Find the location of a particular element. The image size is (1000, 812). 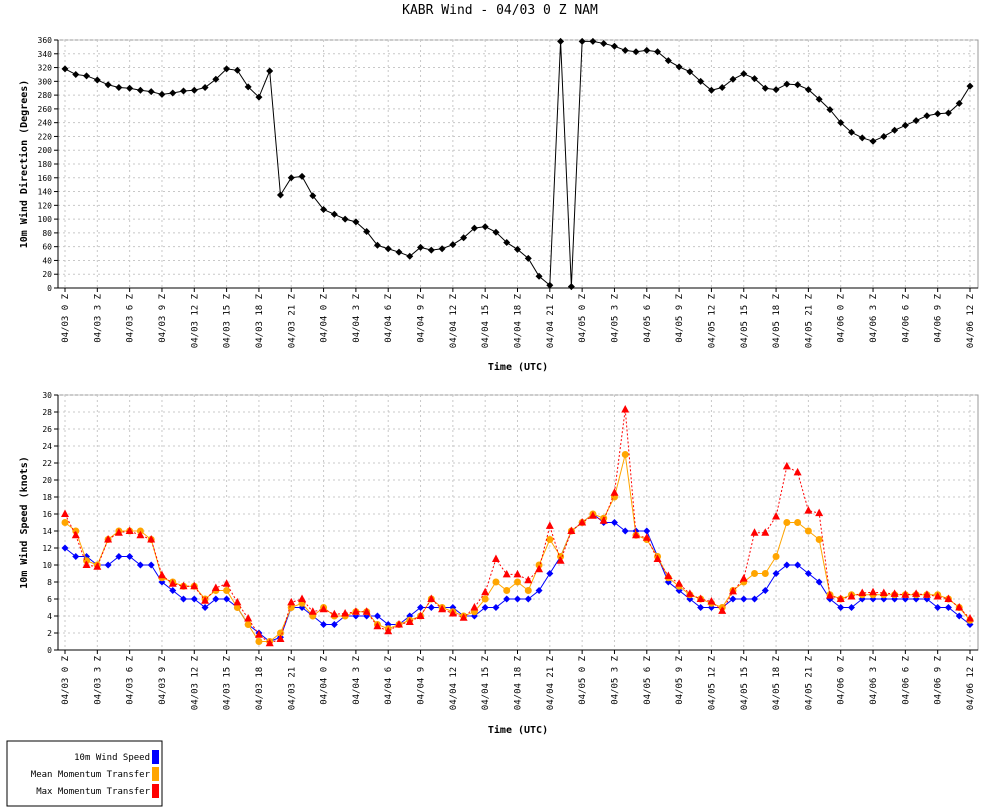

y-tick-label: 12 is located at coordinates (47, 548).